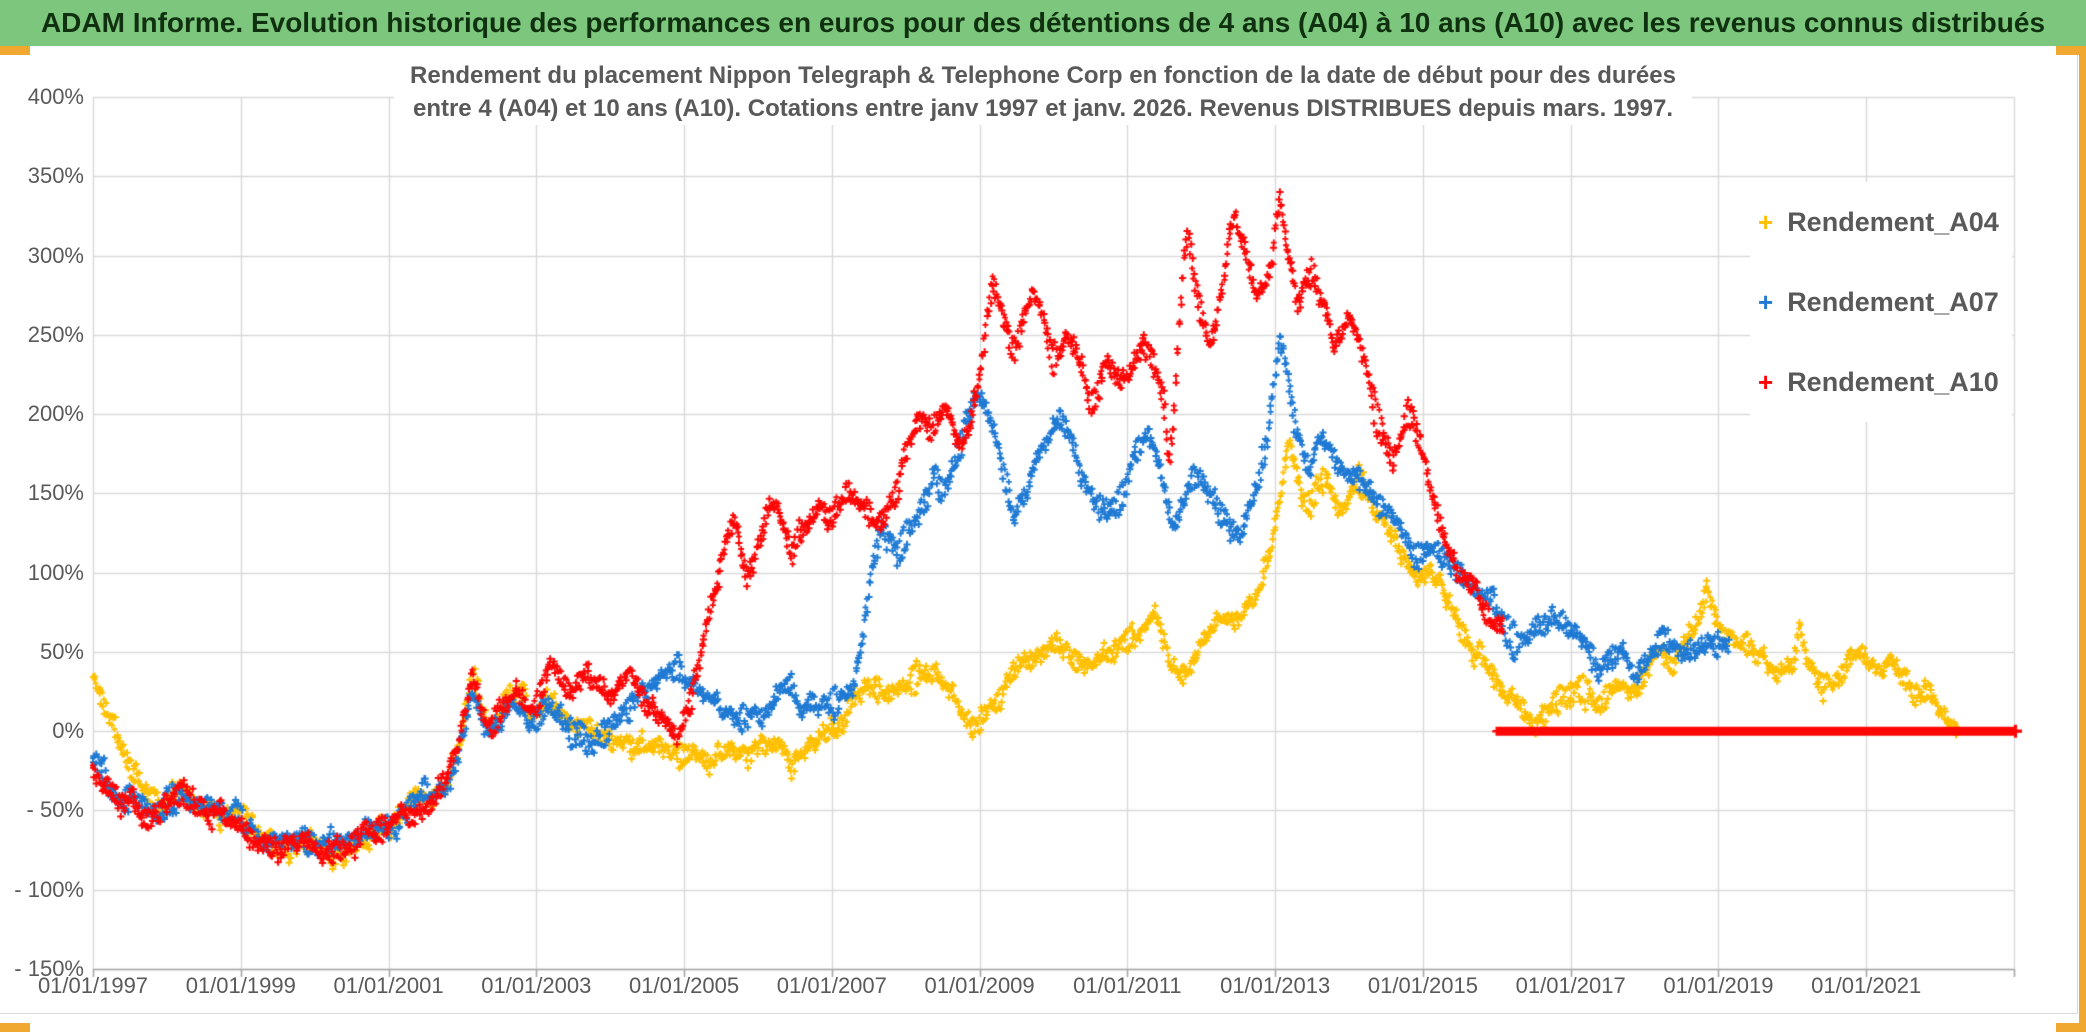 Image resolution: width=2086 pixels, height=1032 pixels. What do you see at coordinates (55, 414) in the screenshot?
I see `y-axis-tick-label: 200%` at bounding box center [55, 414].